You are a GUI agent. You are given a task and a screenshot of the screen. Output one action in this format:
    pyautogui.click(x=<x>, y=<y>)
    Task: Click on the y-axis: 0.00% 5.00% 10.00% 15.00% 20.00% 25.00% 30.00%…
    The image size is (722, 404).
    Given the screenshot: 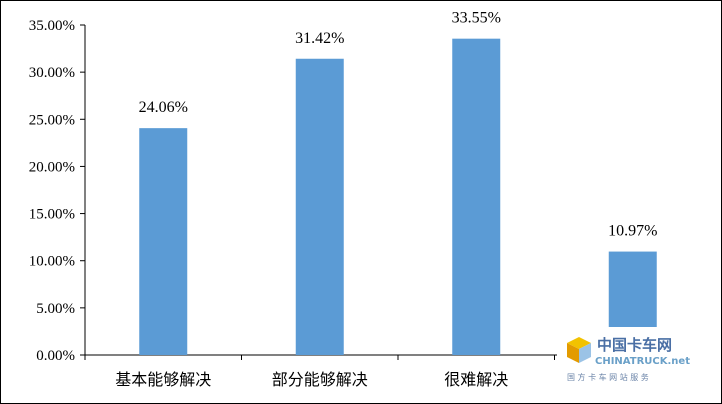 What is the action you would take?
    pyautogui.click(x=57, y=191)
    